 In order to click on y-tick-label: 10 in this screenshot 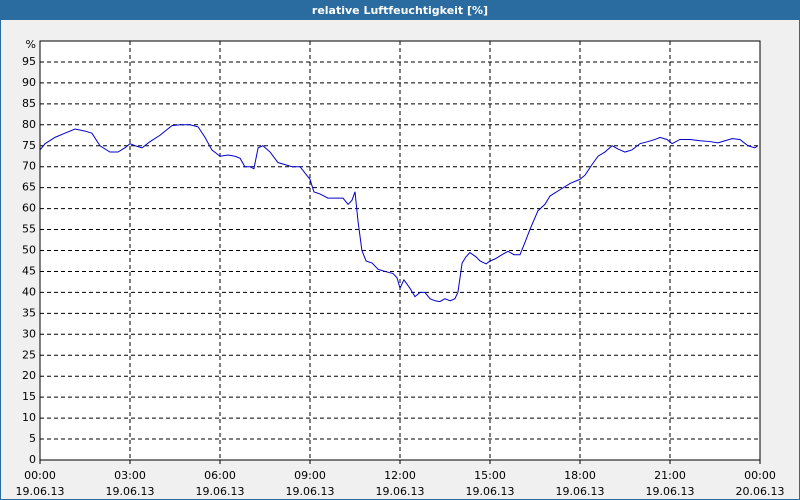, I will do `click(29, 417)`.